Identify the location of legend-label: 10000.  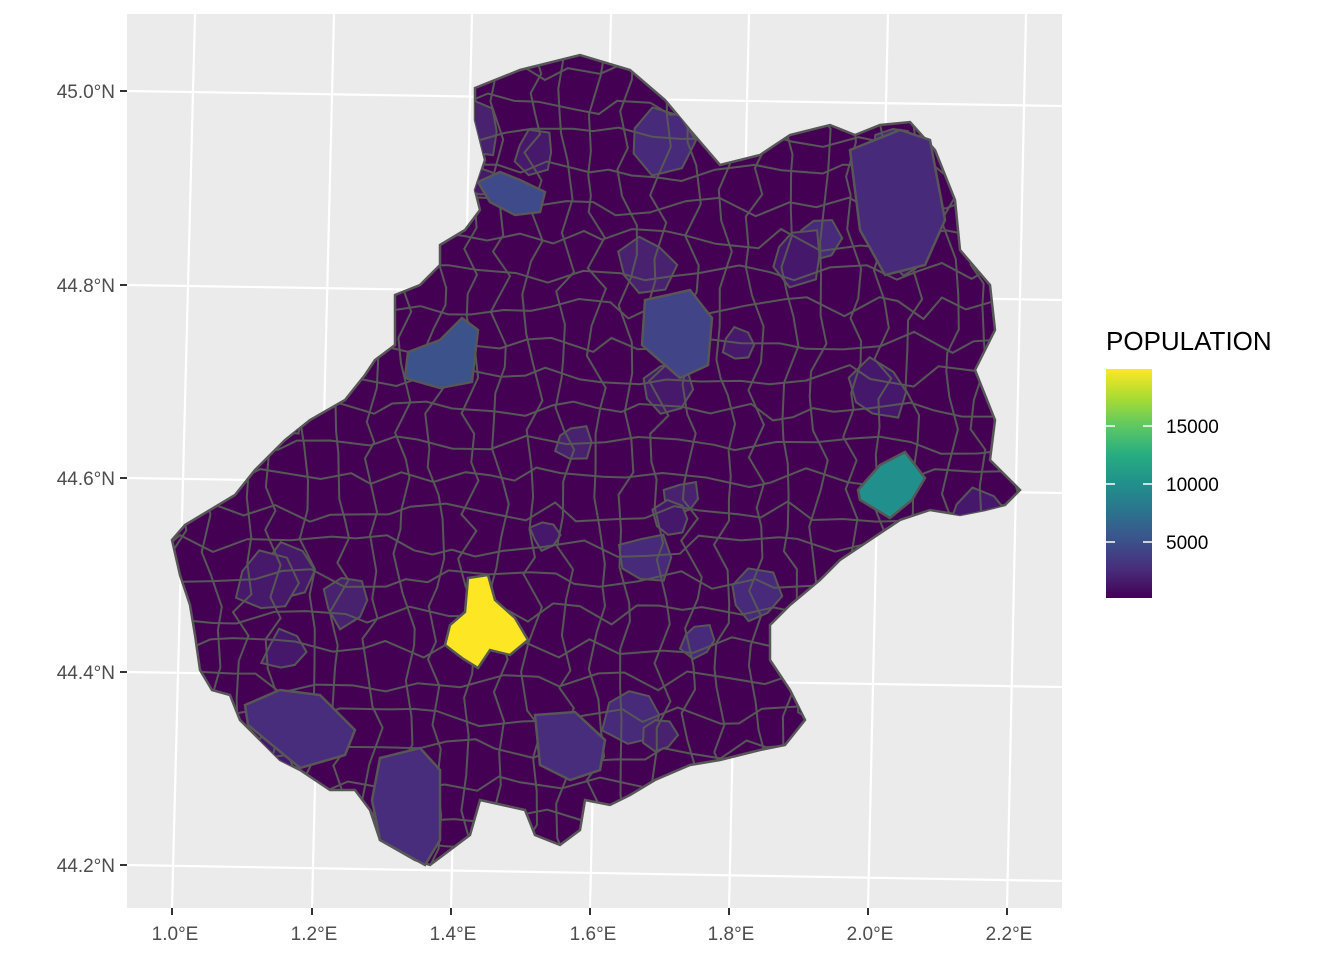
(1192, 485).